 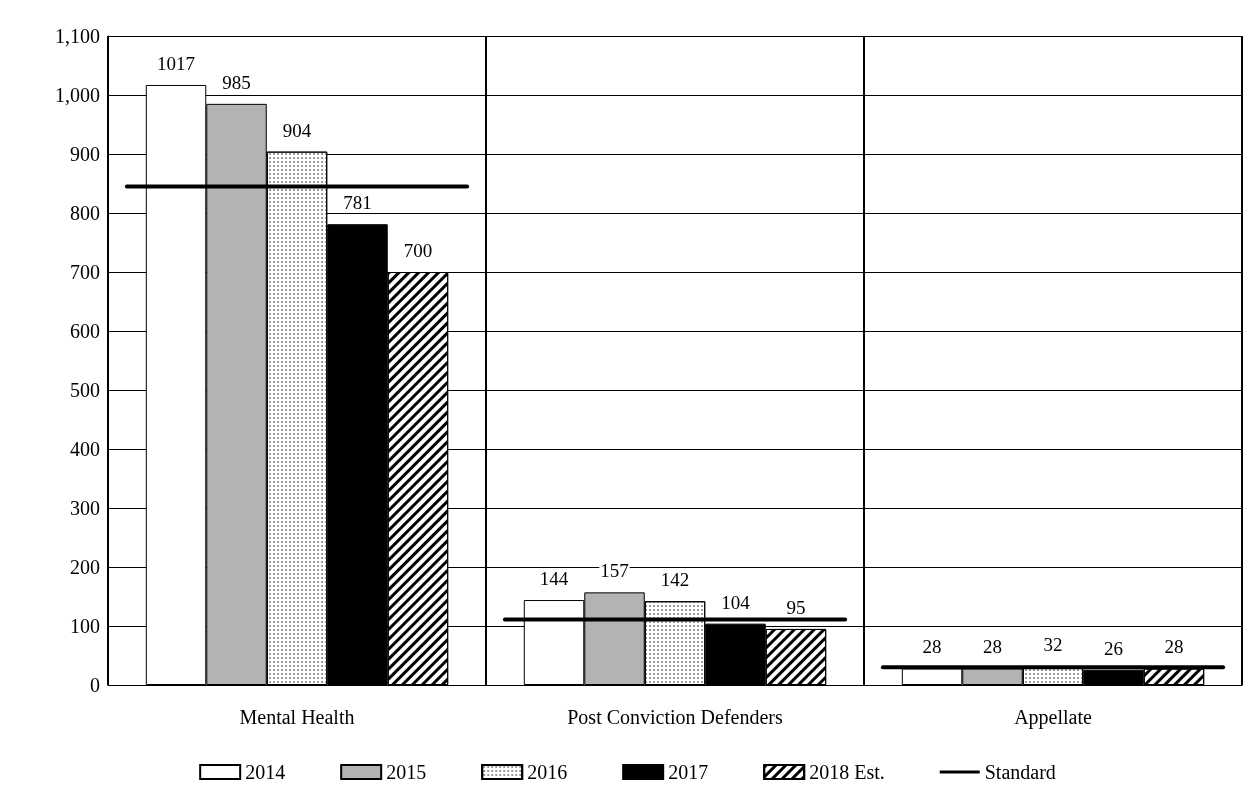 I want to click on x-tick-label: Appellate, so click(x=1053, y=717).